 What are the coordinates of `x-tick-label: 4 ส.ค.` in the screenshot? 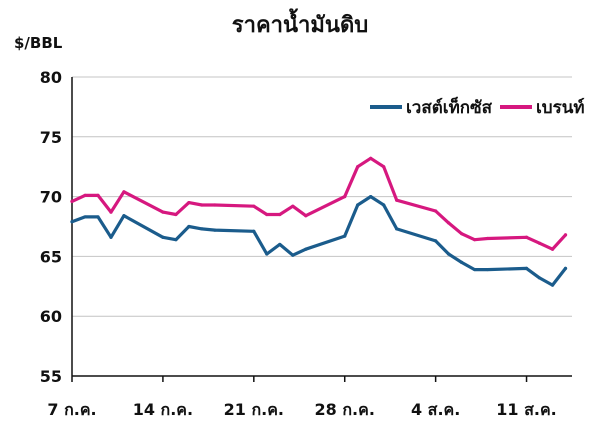 It's located at (435, 409).